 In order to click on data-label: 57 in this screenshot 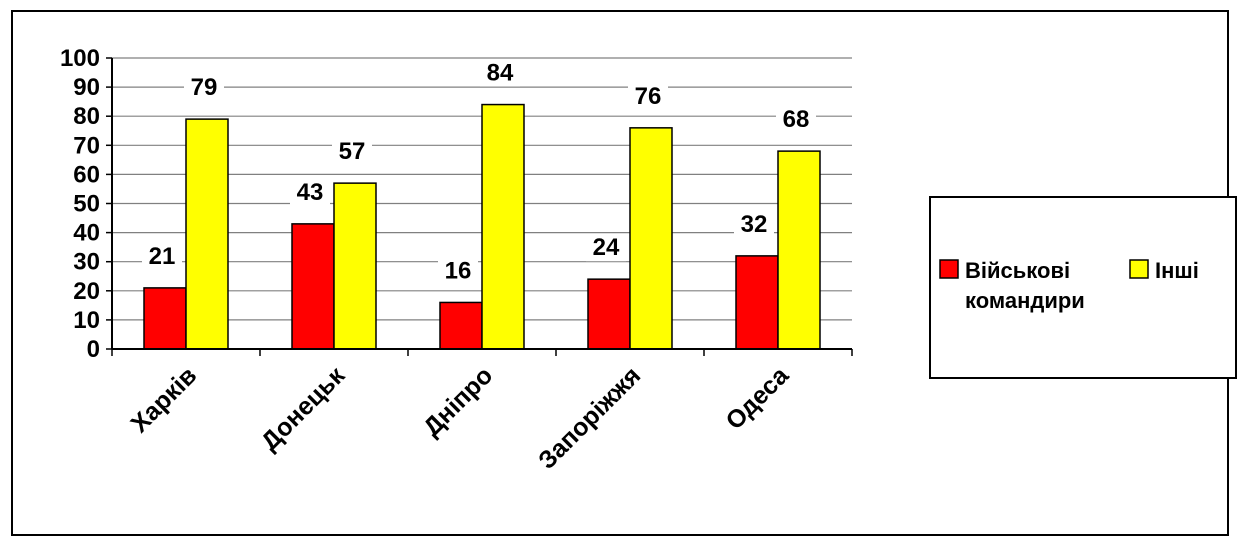, I will do `click(352, 151)`.